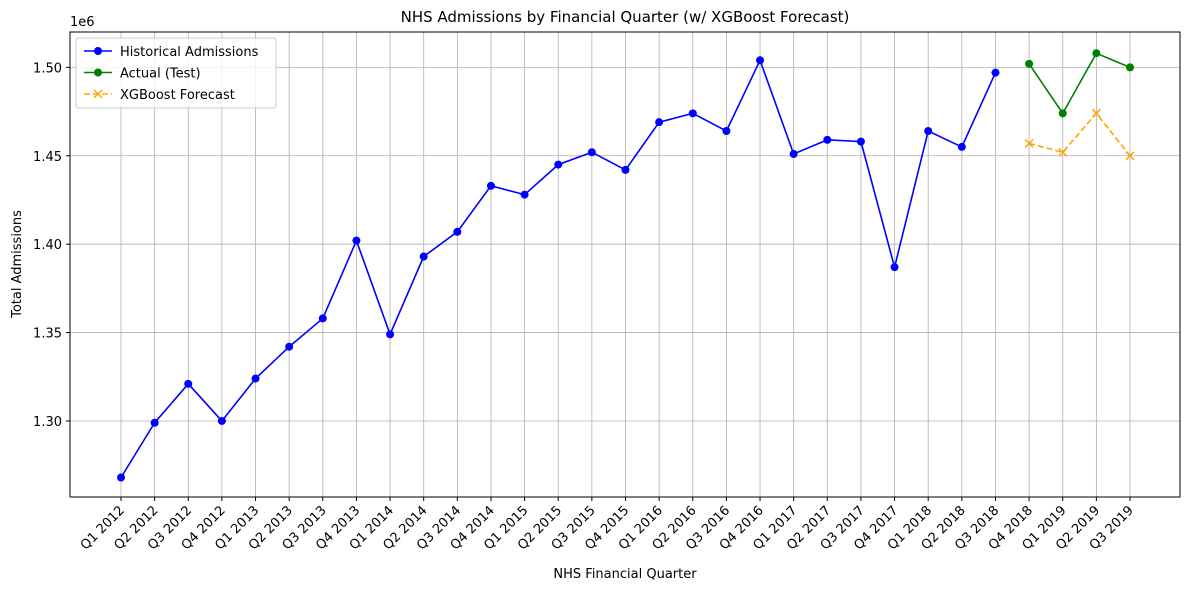 The width and height of the screenshot is (1189, 590). What do you see at coordinates (47, 68) in the screenshot?
I see `y-tick-label: 1.50` at bounding box center [47, 68].